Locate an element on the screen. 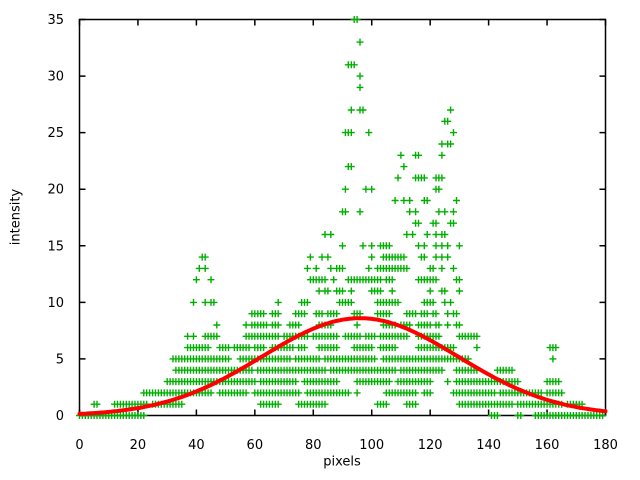 The height and width of the screenshot is (480, 640). y-axis-title: intensity is located at coordinates (16, 217).